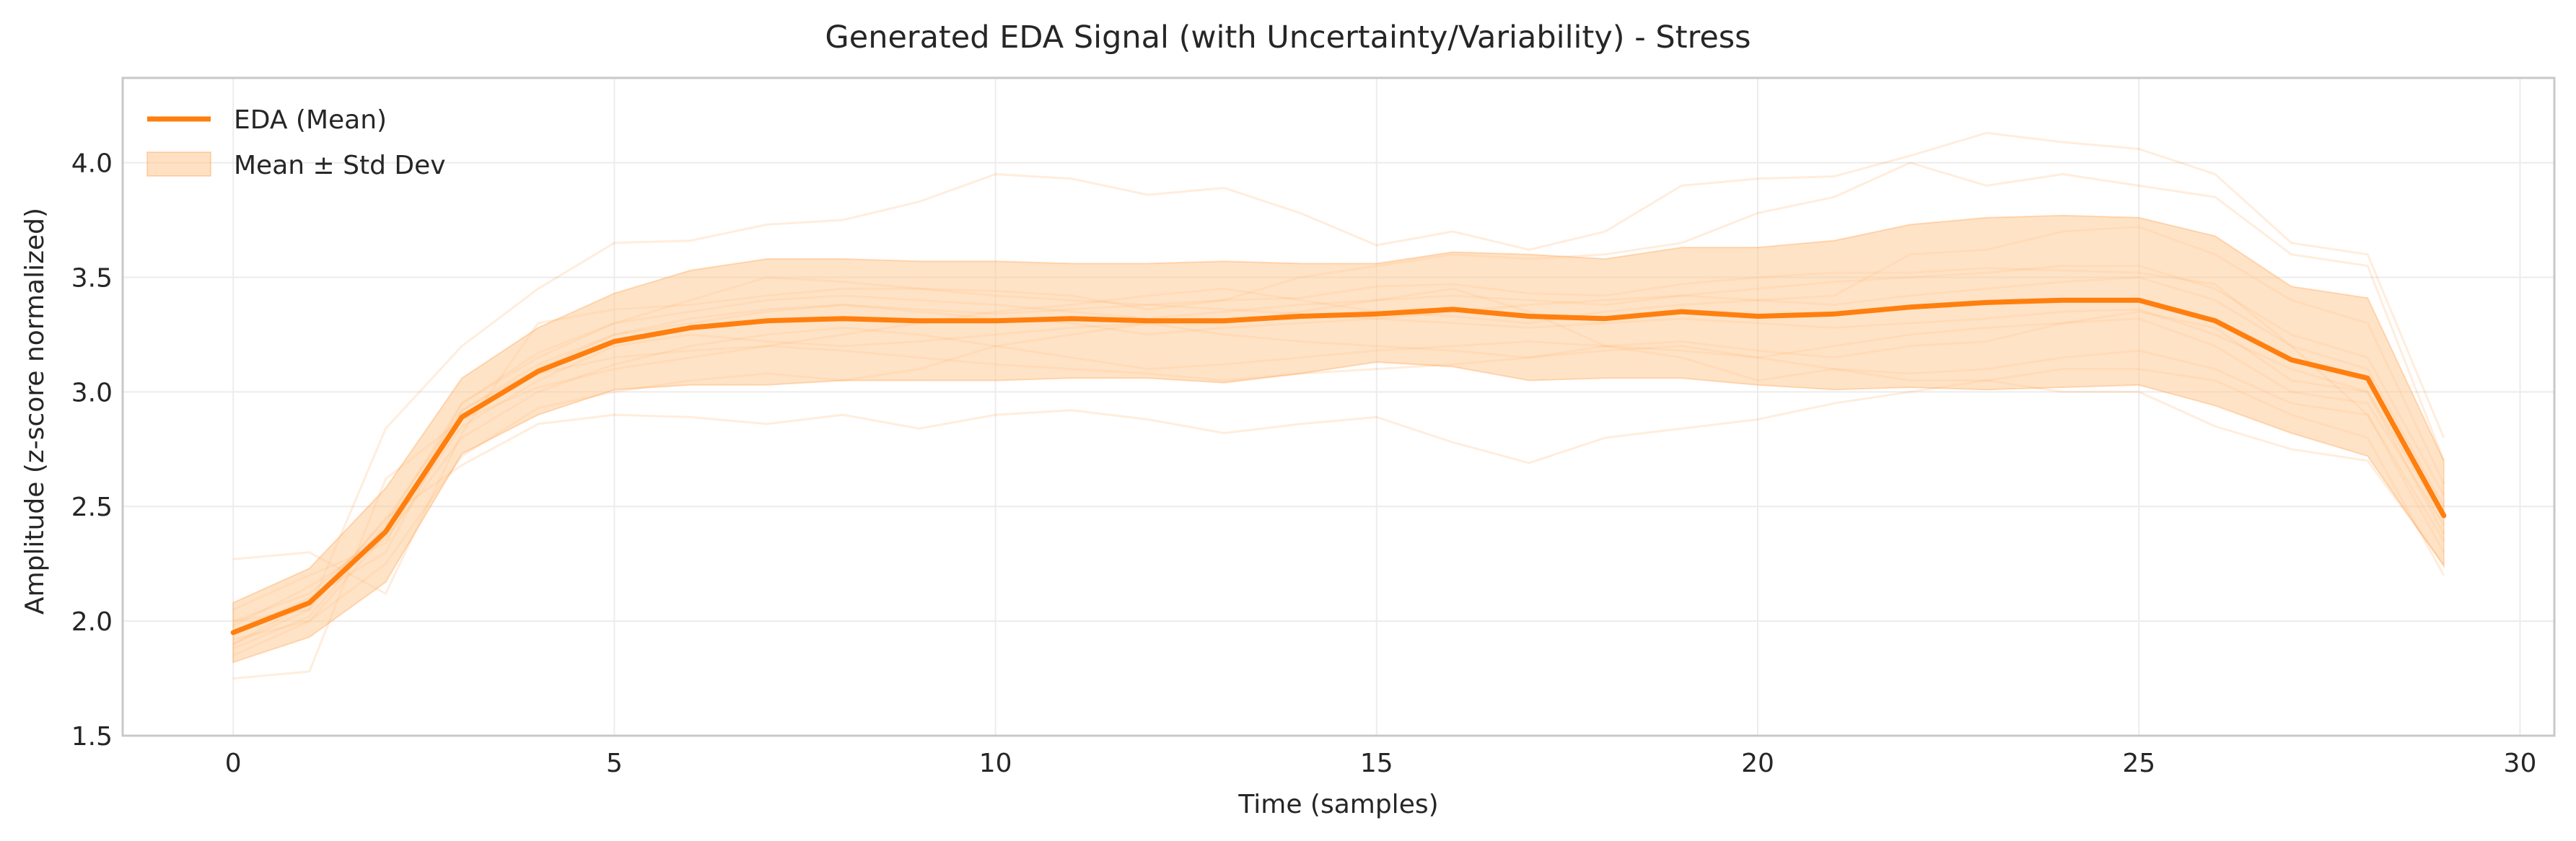 This screenshot has width=2576, height=841. Describe the element at coordinates (233, 763) in the screenshot. I see `x-tick-label: 0` at that location.